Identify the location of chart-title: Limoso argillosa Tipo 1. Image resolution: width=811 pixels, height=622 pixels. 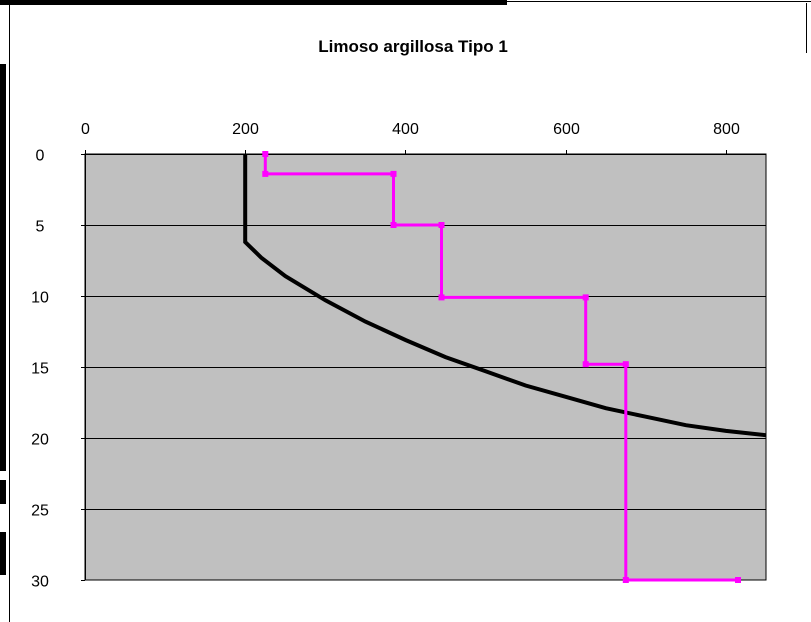
(413, 46).